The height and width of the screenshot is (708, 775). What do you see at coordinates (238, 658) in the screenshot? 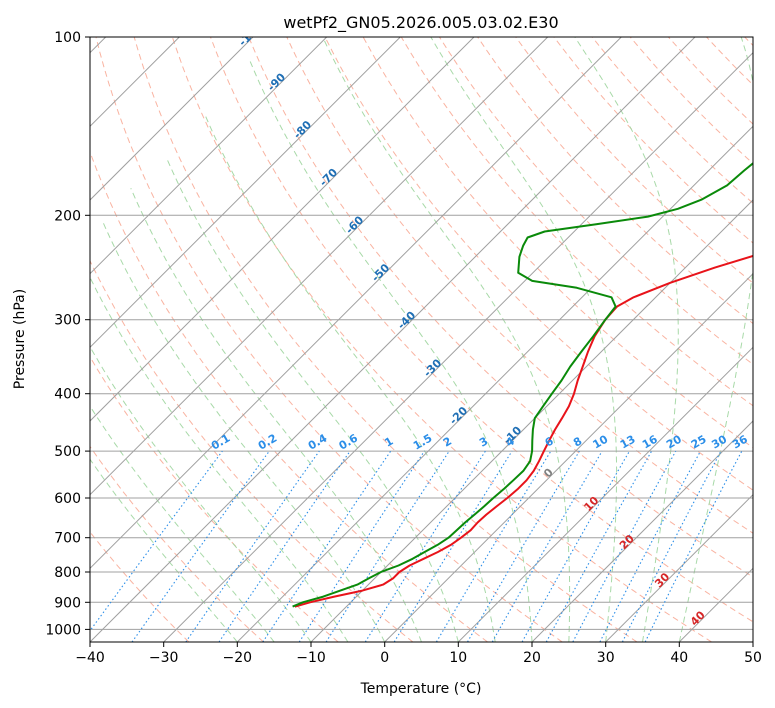
I see `x-tick-label: −20` at bounding box center [238, 658].